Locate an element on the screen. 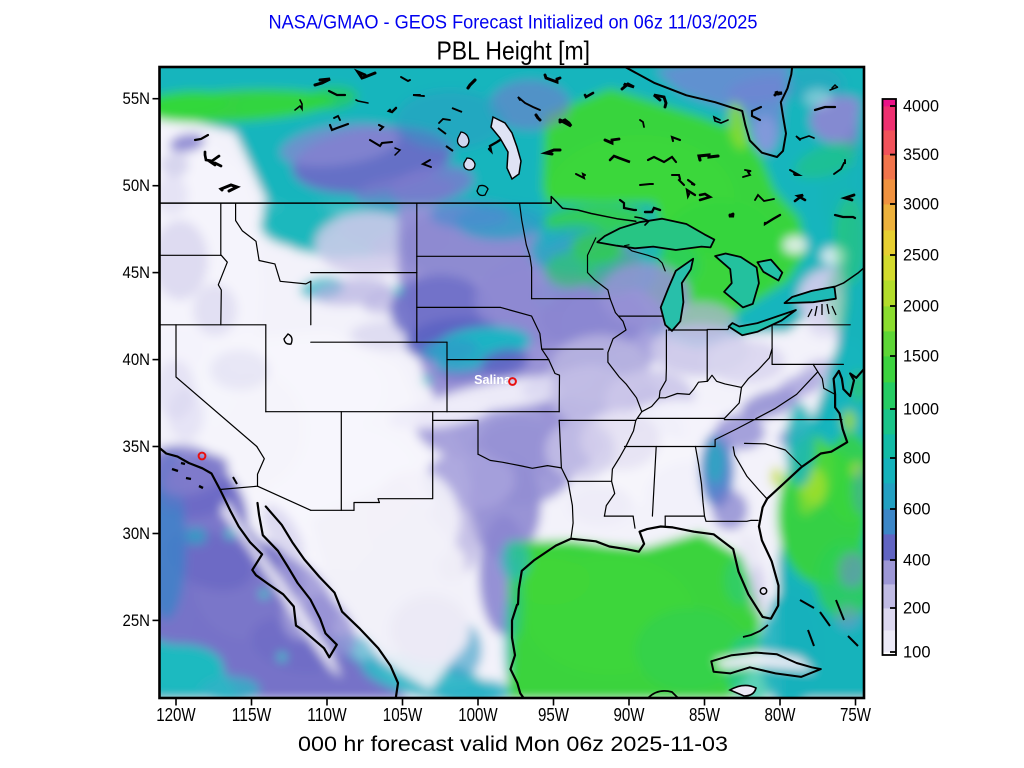 This screenshot has height=768, width=1024. svg-text: 100 is located at coordinates (917, 652).